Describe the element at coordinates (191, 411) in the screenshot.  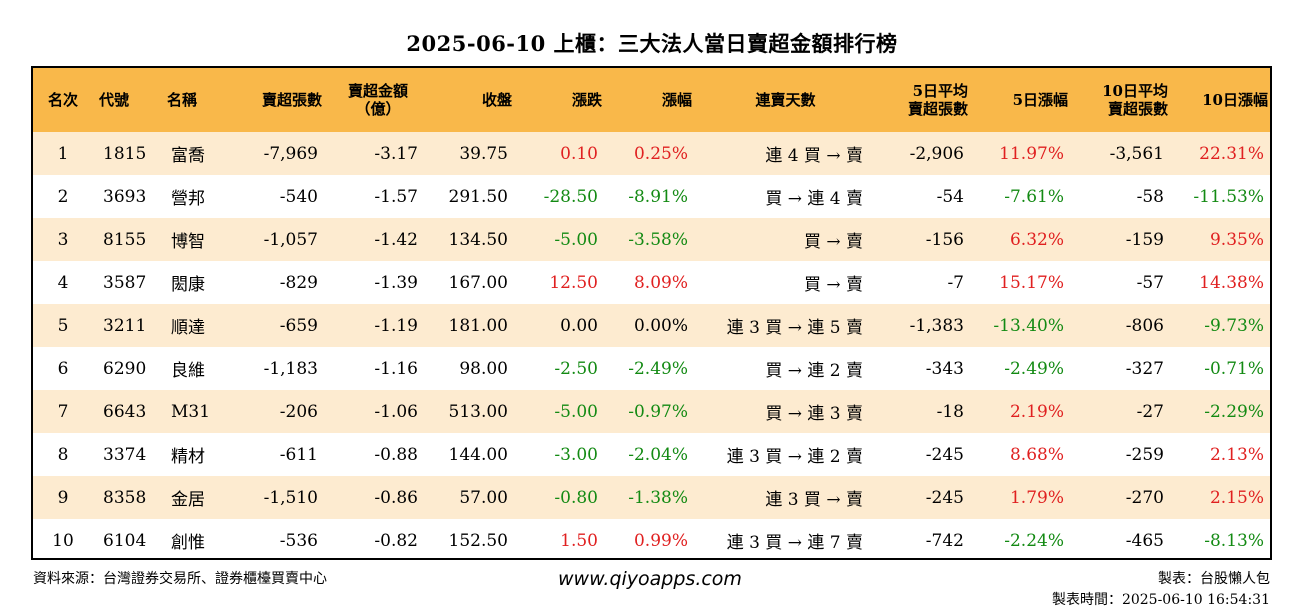
I see `cell-name: M31` at that location.